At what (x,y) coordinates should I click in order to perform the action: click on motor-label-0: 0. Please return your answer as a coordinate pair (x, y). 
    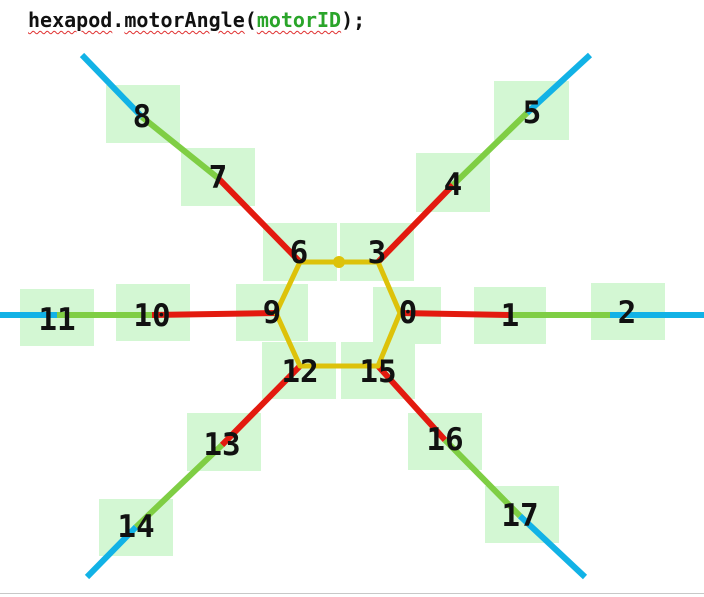
    Looking at the image, I should click on (408, 313).